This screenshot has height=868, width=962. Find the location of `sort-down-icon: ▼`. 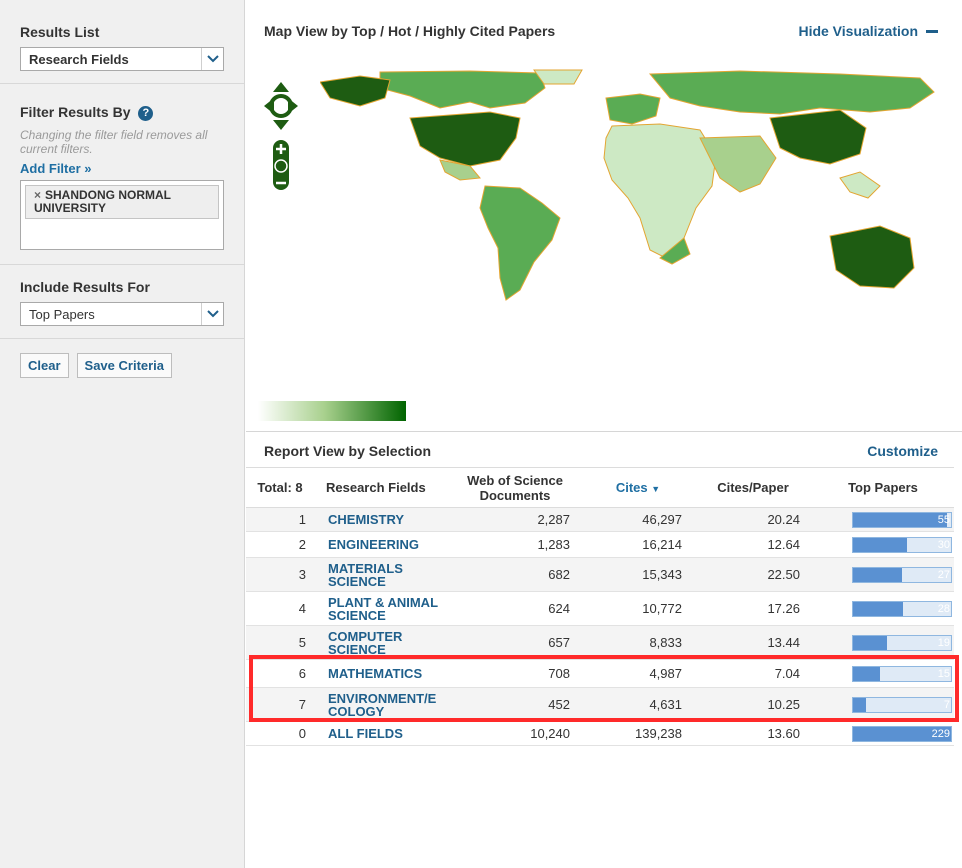

sort-down-icon: ▼ is located at coordinates (656, 489).